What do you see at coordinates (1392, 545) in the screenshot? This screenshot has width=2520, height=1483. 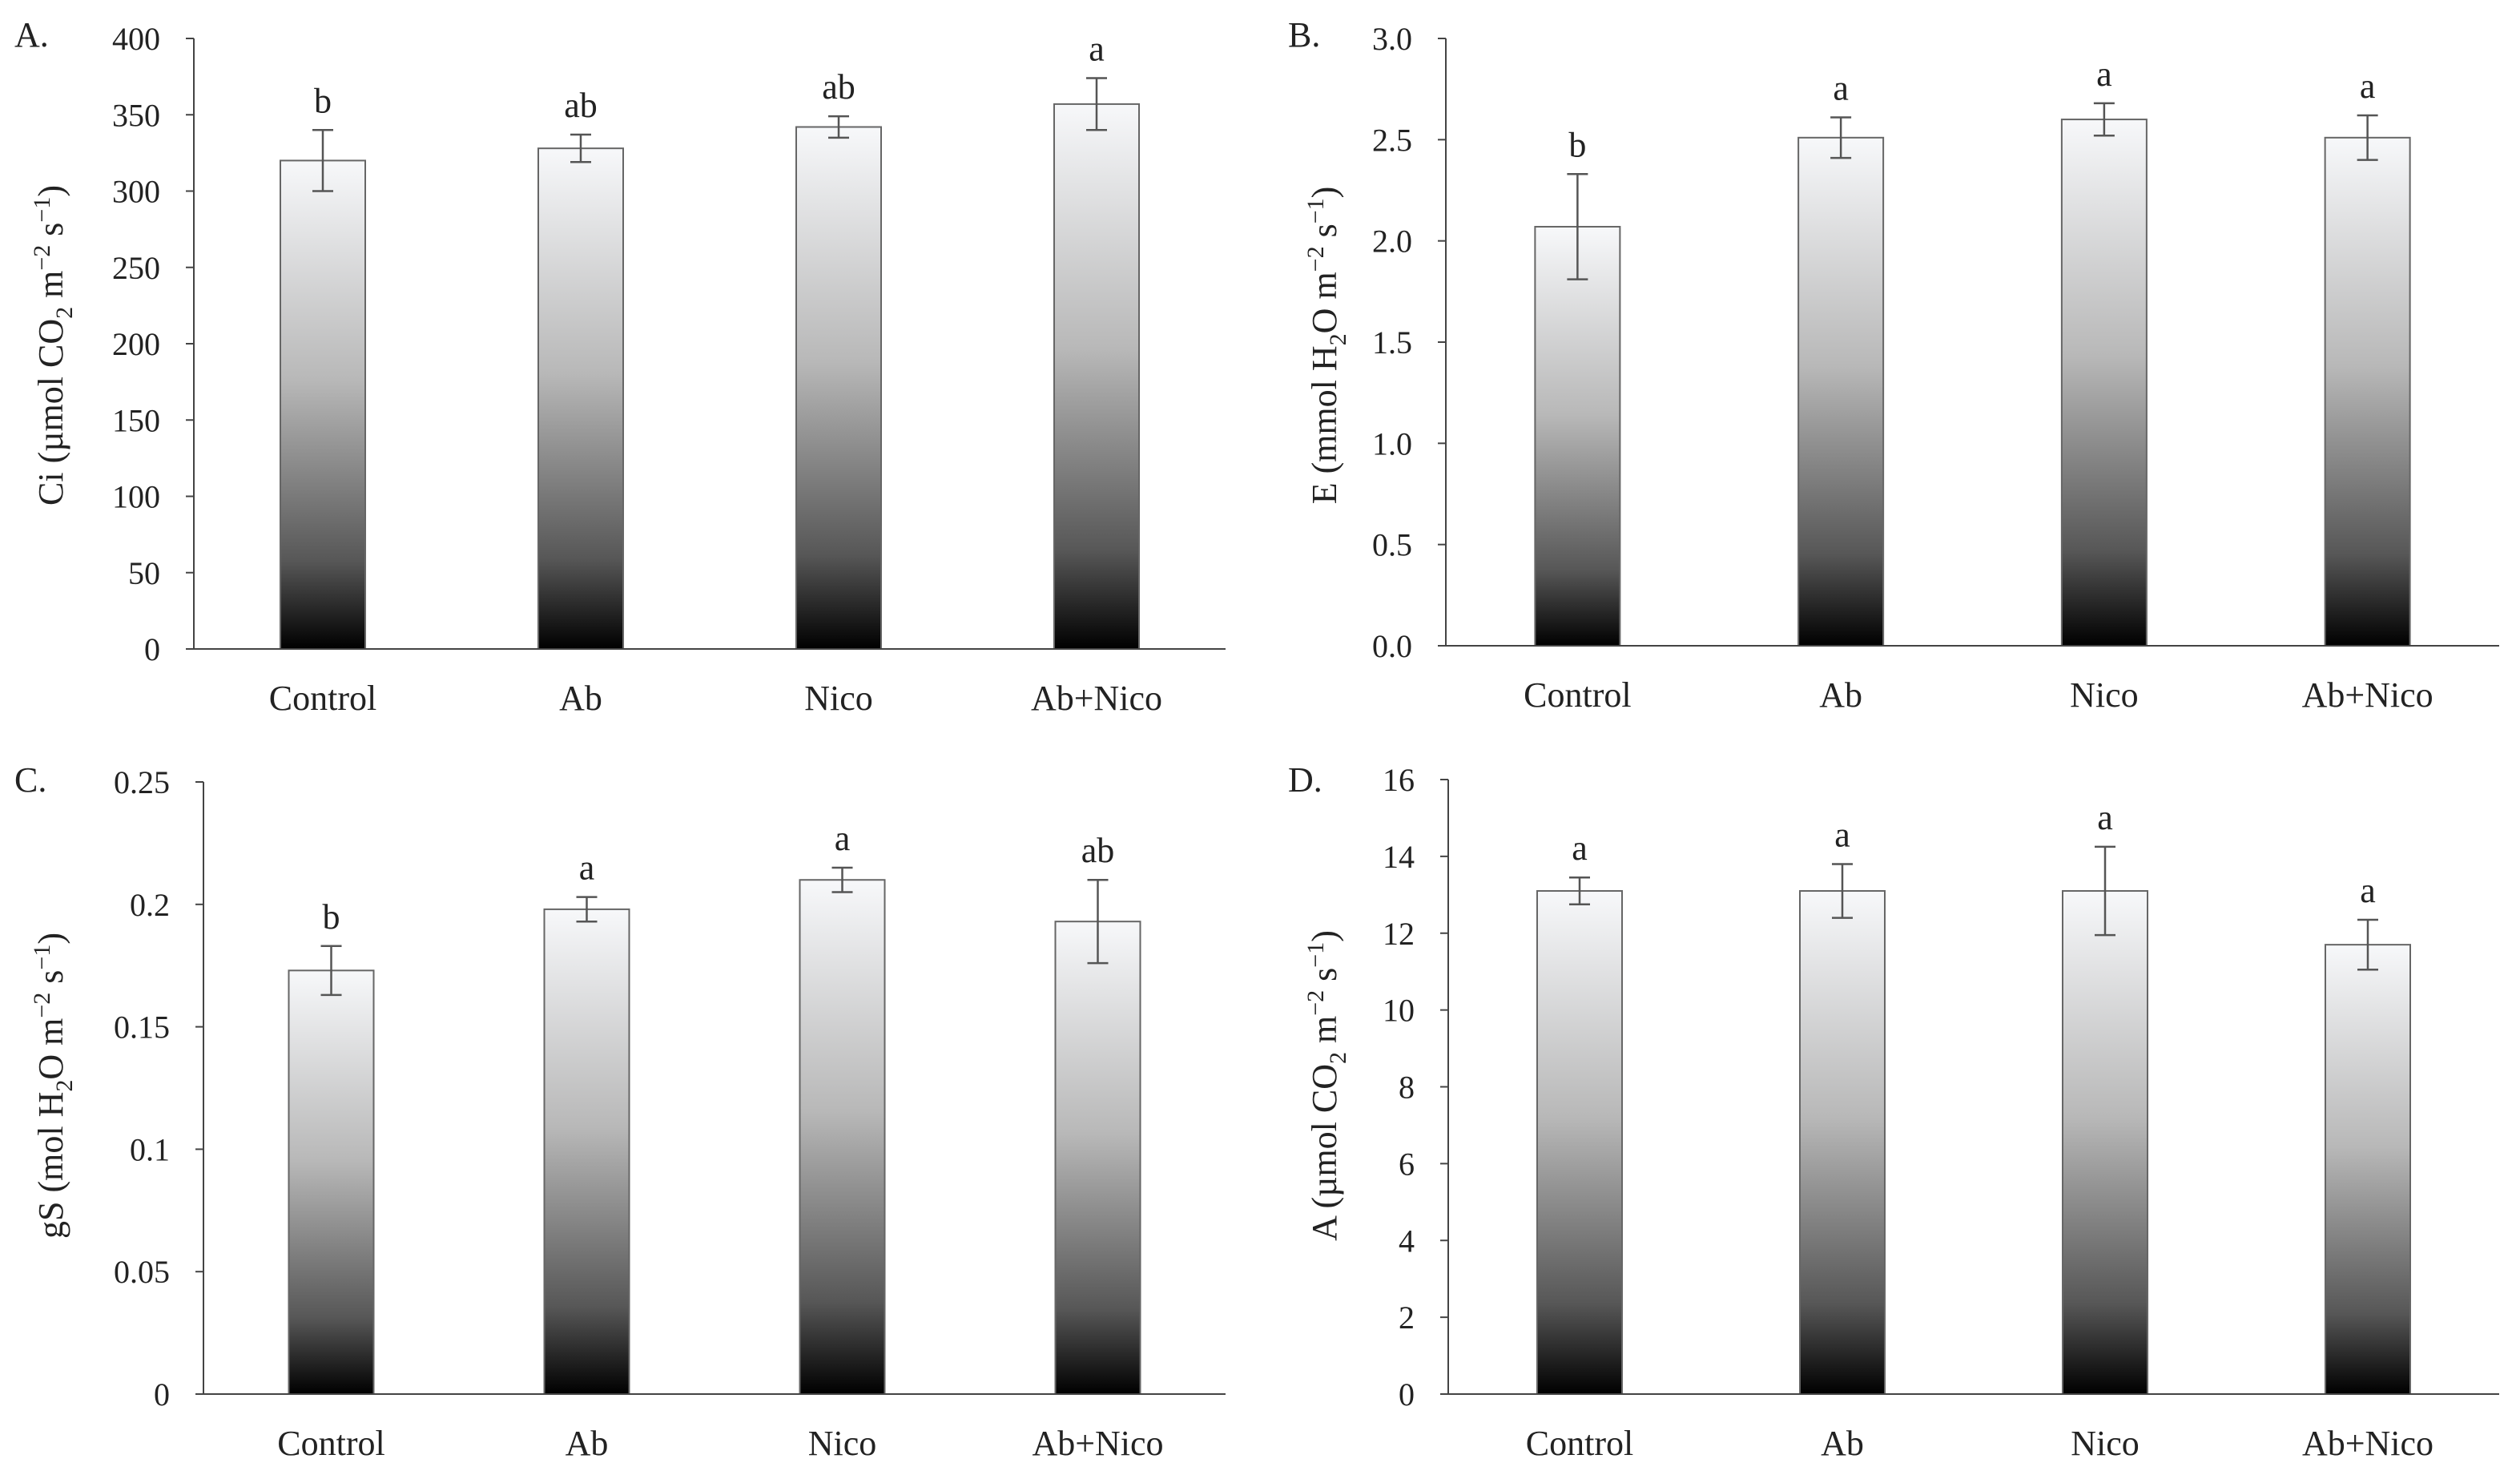 I see `y-tick-label: 0.5` at bounding box center [1392, 545].